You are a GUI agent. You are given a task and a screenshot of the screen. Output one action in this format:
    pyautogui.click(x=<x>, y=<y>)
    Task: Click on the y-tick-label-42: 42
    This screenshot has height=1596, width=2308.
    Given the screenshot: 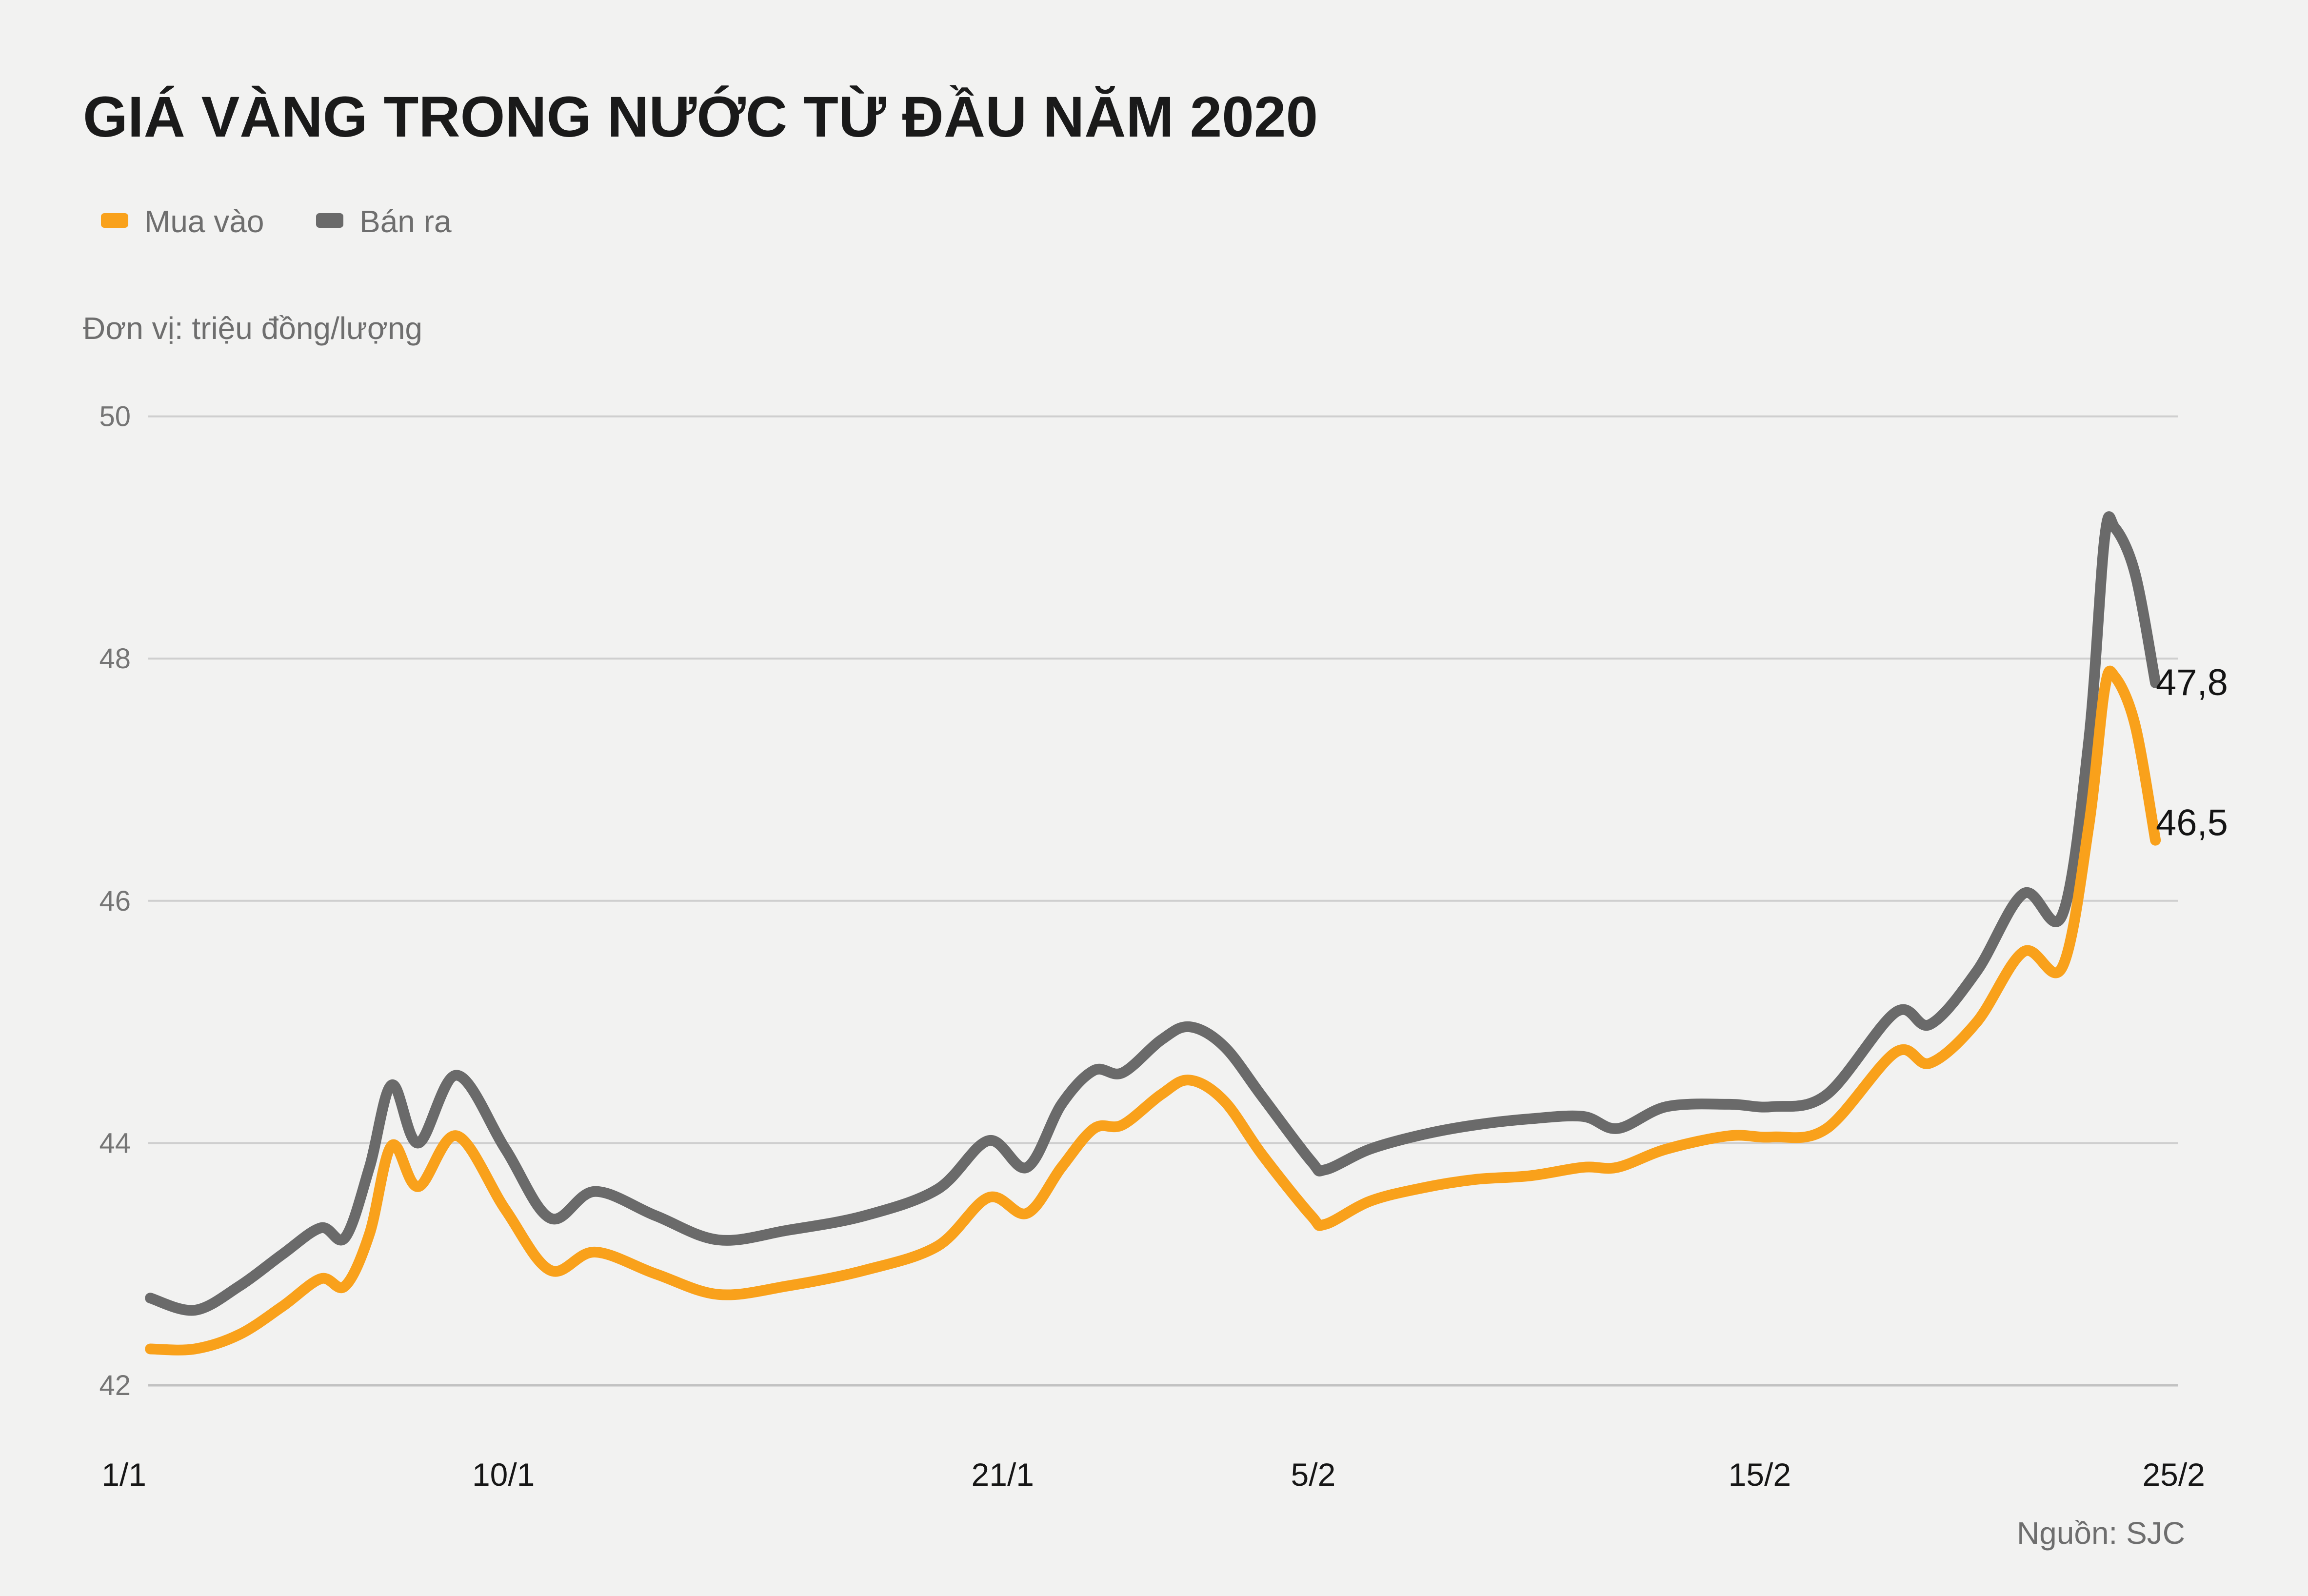 What is the action you would take?
    pyautogui.click(x=115, y=1386)
    